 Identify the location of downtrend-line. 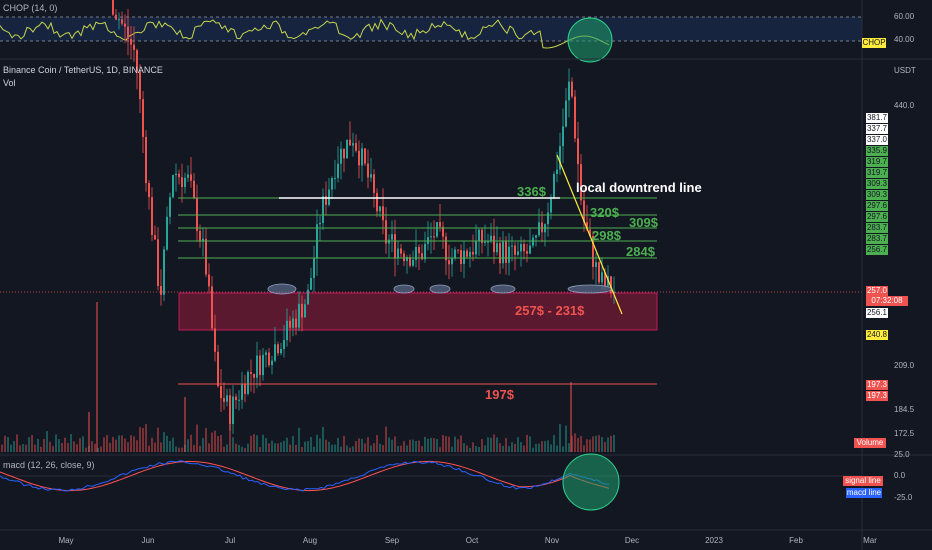
(589, 234).